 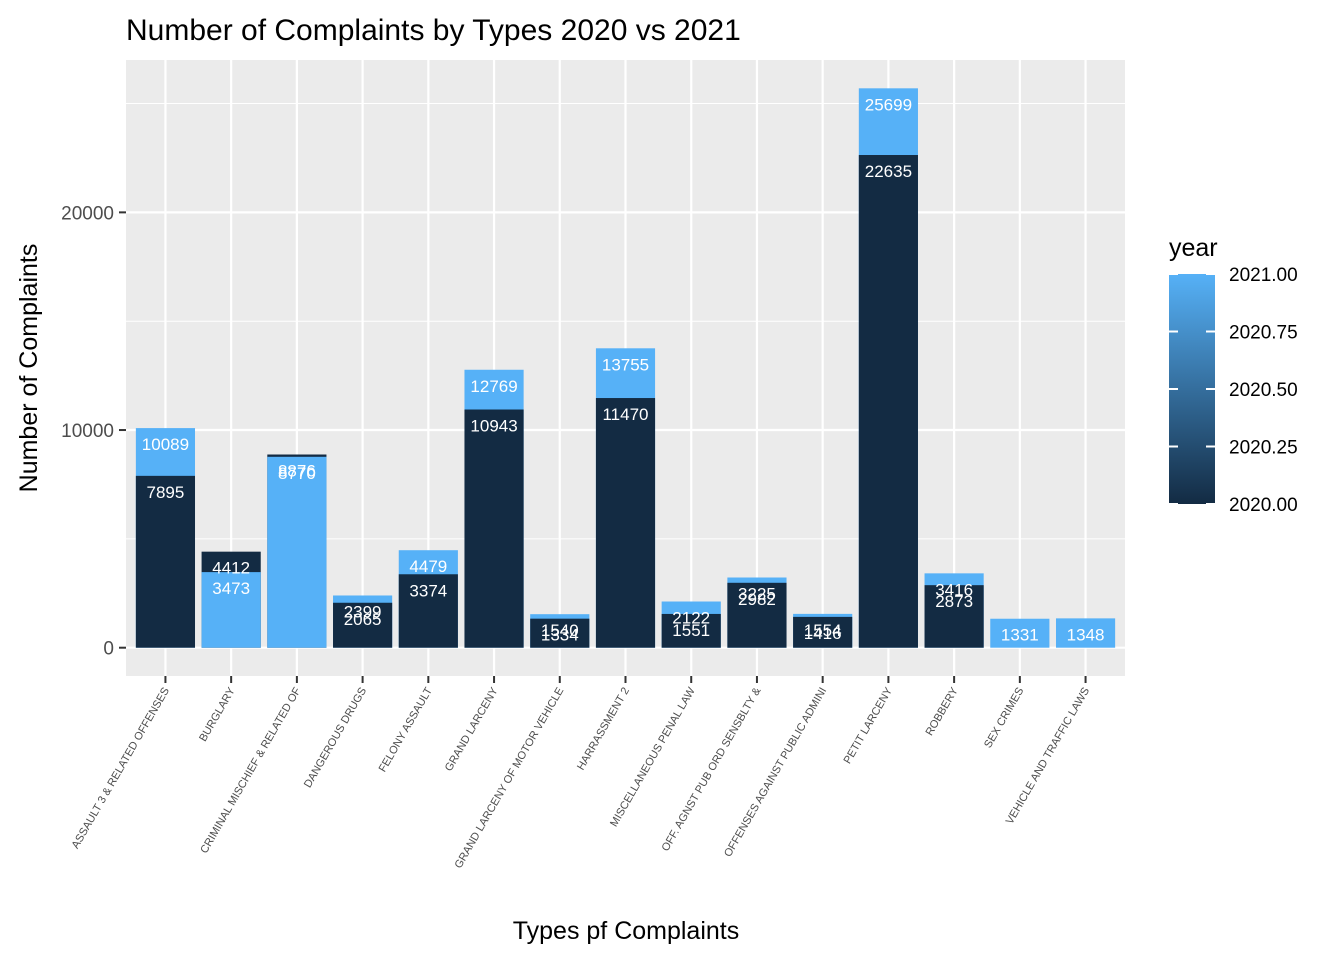 What do you see at coordinates (217, 714) in the screenshot?
I see `x-tick-label: BURGLARY` at bounding box center [217, 714].